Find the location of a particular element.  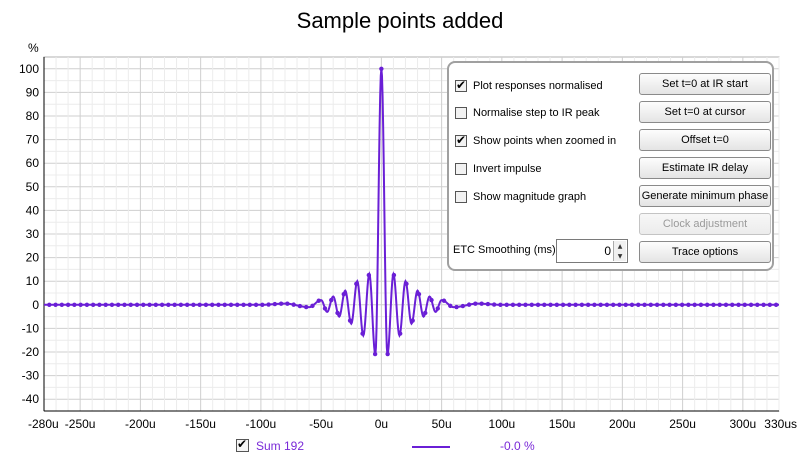

y-unit-label: % is located at coordinates (33, 48).